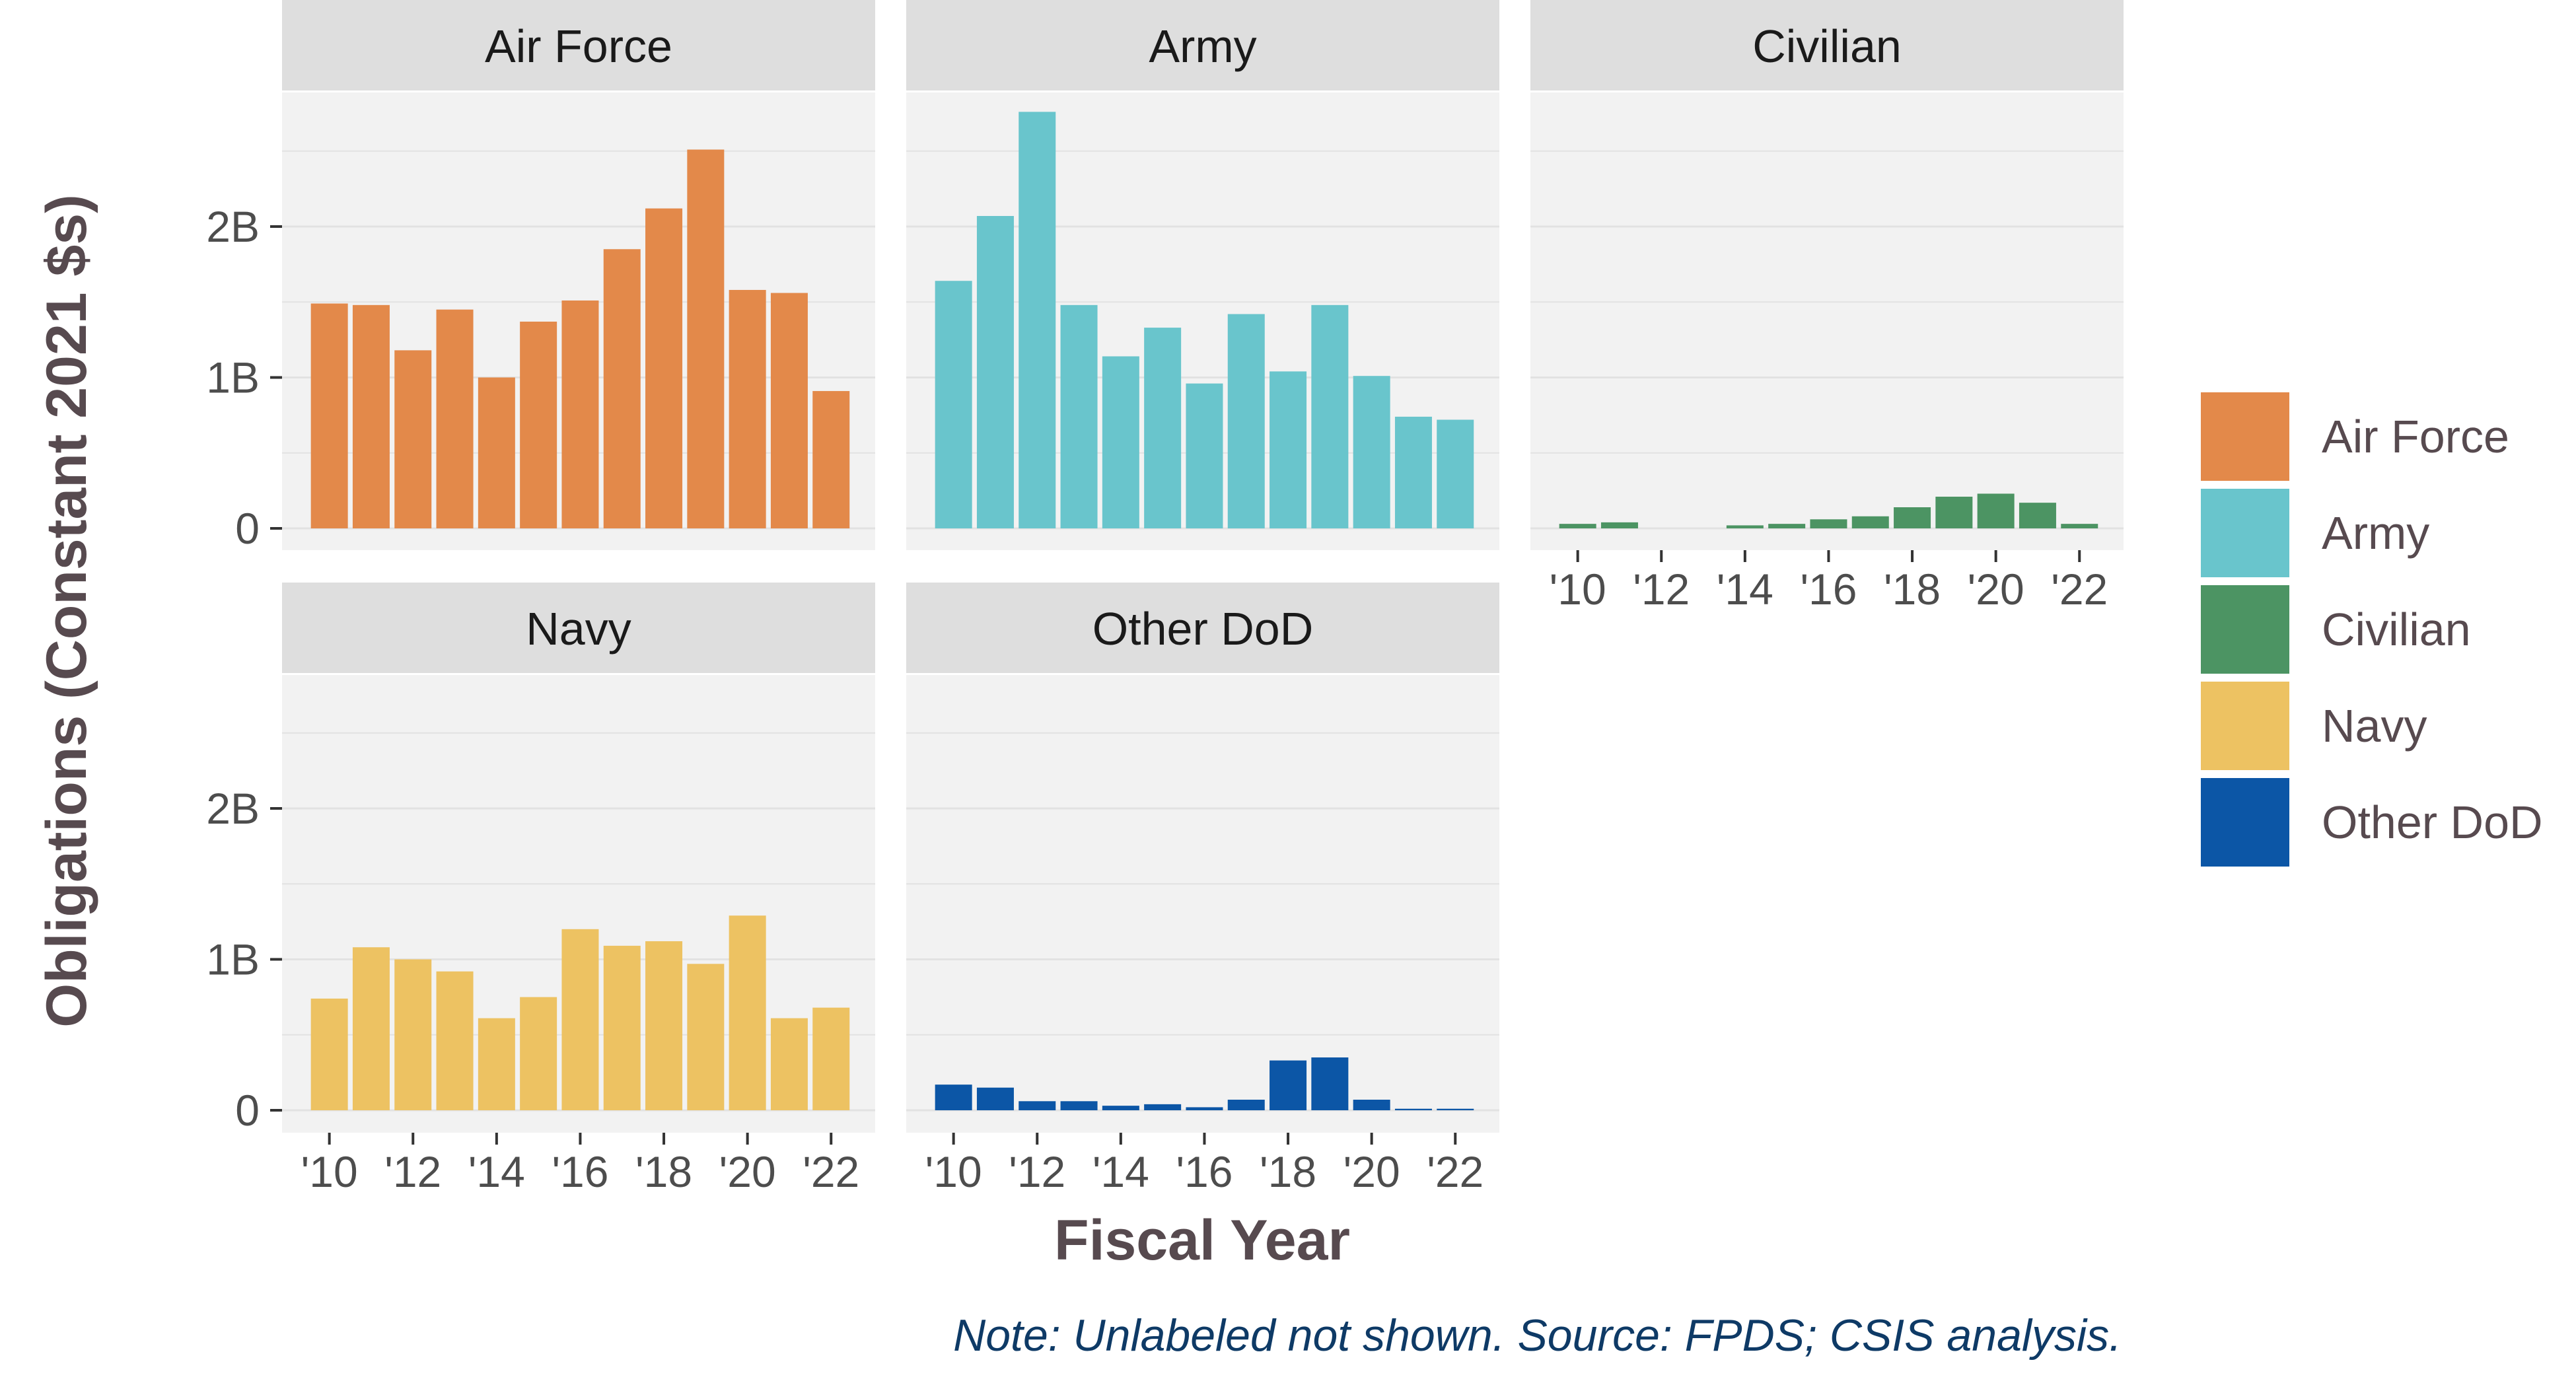 The height and width of the screenshot is (1387, 2576). What do you see at coordinates (2245, 629) in the screenshot?
I see `legend-key-civilian` at bounding box center [2245, 629].